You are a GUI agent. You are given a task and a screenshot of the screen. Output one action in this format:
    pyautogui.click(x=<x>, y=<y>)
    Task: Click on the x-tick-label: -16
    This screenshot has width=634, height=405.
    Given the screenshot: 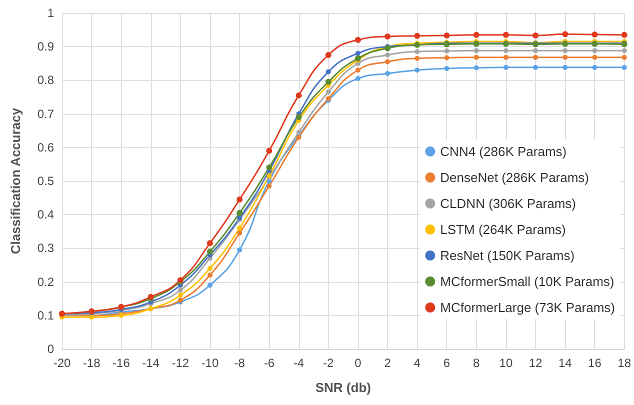 What is the action you would take?
    pyautogui.click(x=121, y=363)
    